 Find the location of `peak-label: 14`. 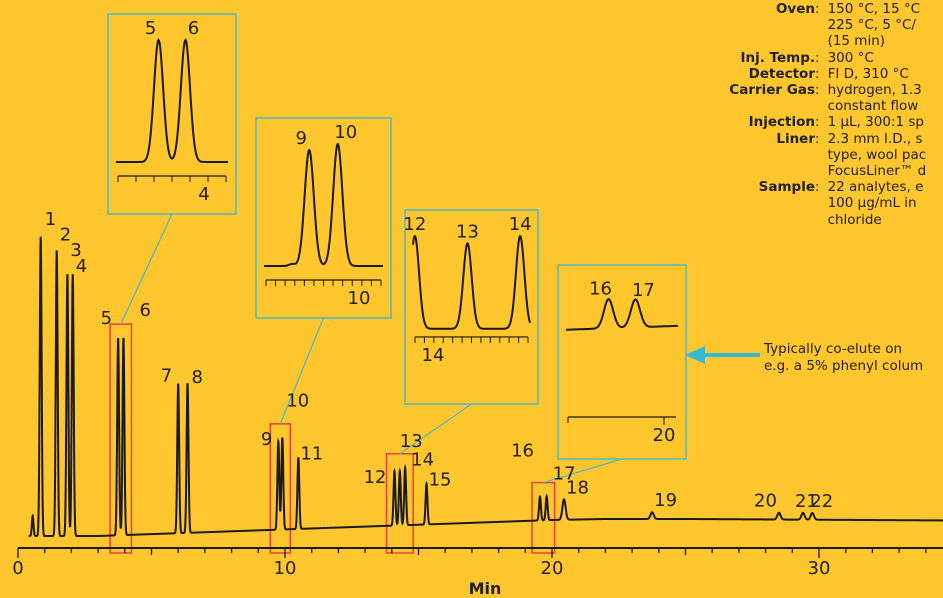

peak-label: 14 is located at coordinates (422, 459).